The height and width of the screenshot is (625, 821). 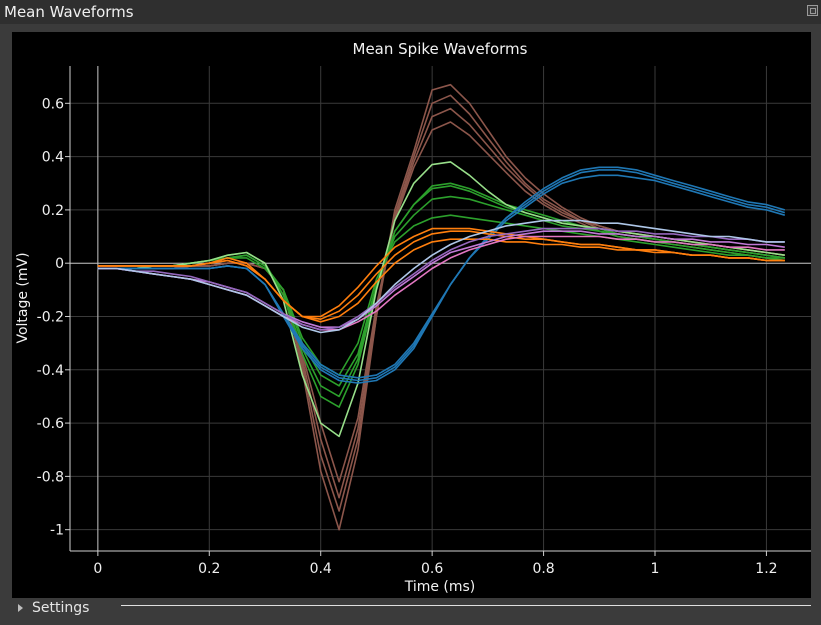 I want to click on y-tick-label: -0.8, so click(x=50, y=477).